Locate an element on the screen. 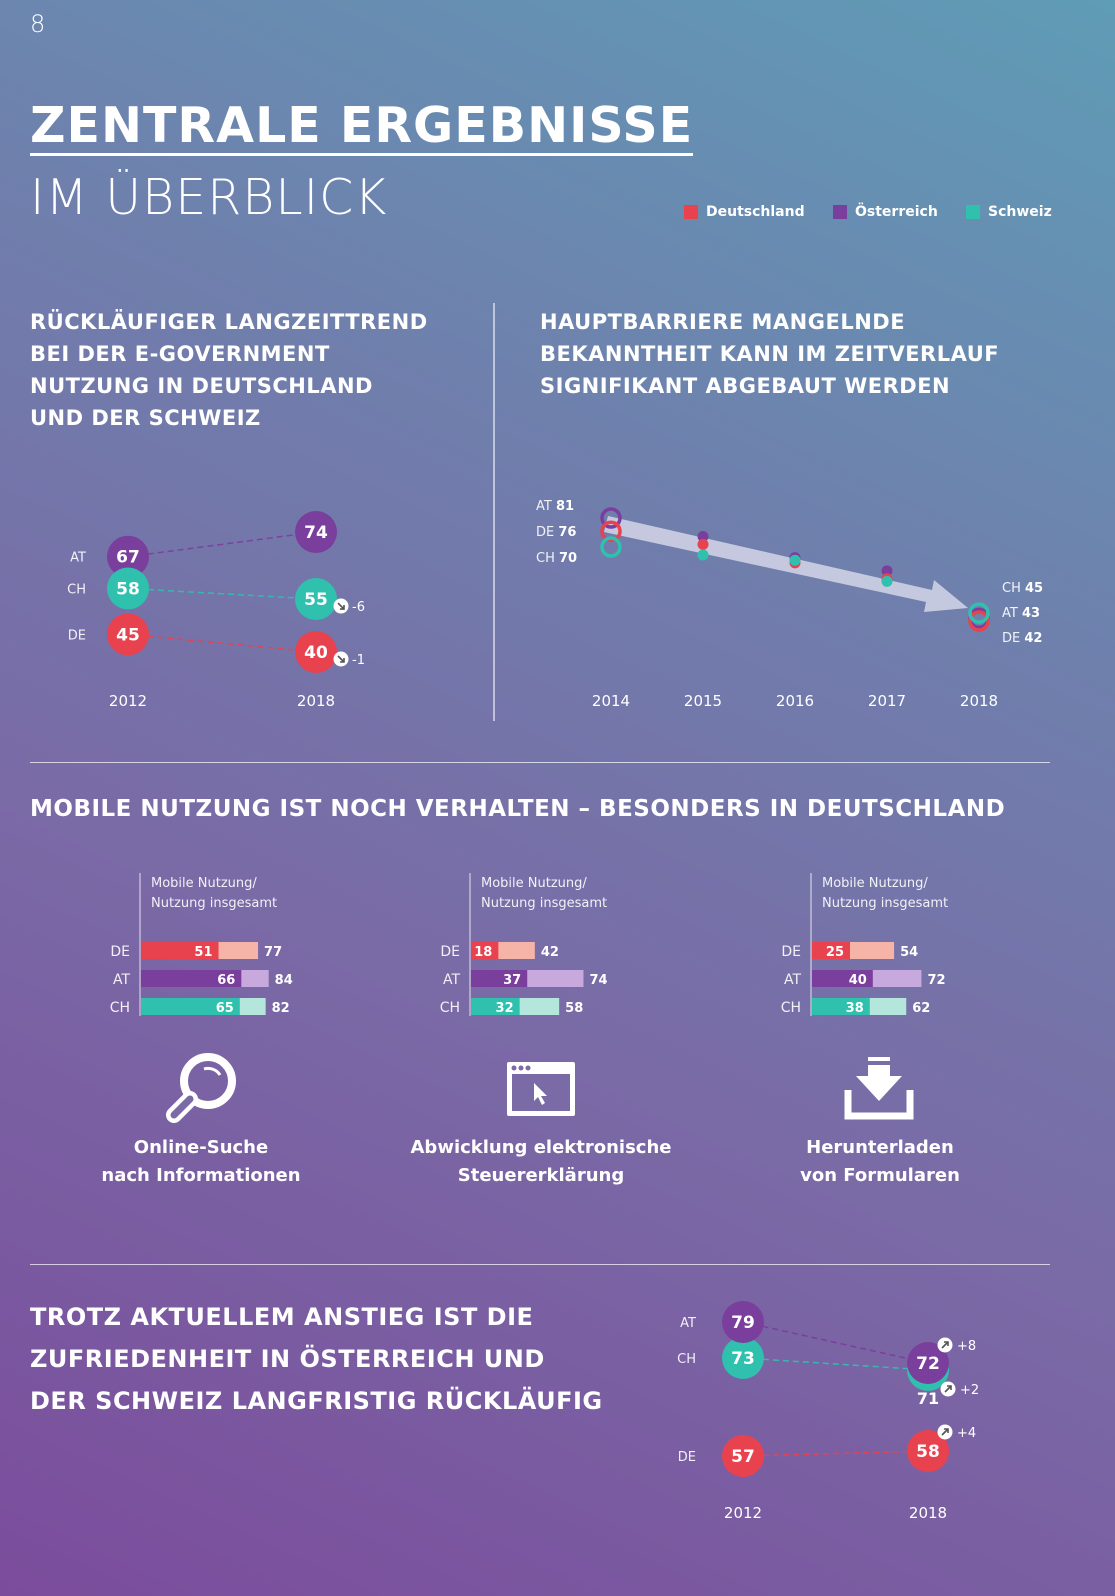 This screenshot has width=1115, height=1596. bar-total-value: 42 is located at coordinates (550, 952).